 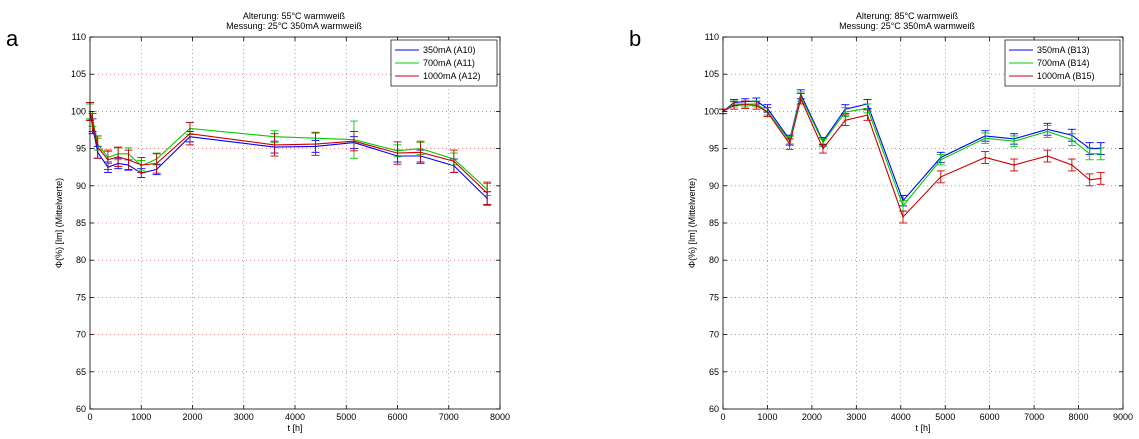 What do you see at coordinates (449, 63) in the screenshot?
I see `legend-label: 700mA (A11)` at bounding box center [449, 63].